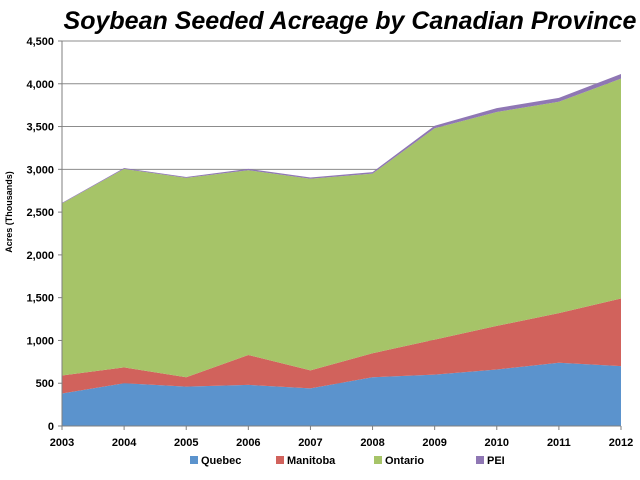 The width and height of the screenshot is (640, 480). Describe the element at coordinates (9, 212) in the screenshot. I see `y-axis-label: Acres (Thousands)` at that location.